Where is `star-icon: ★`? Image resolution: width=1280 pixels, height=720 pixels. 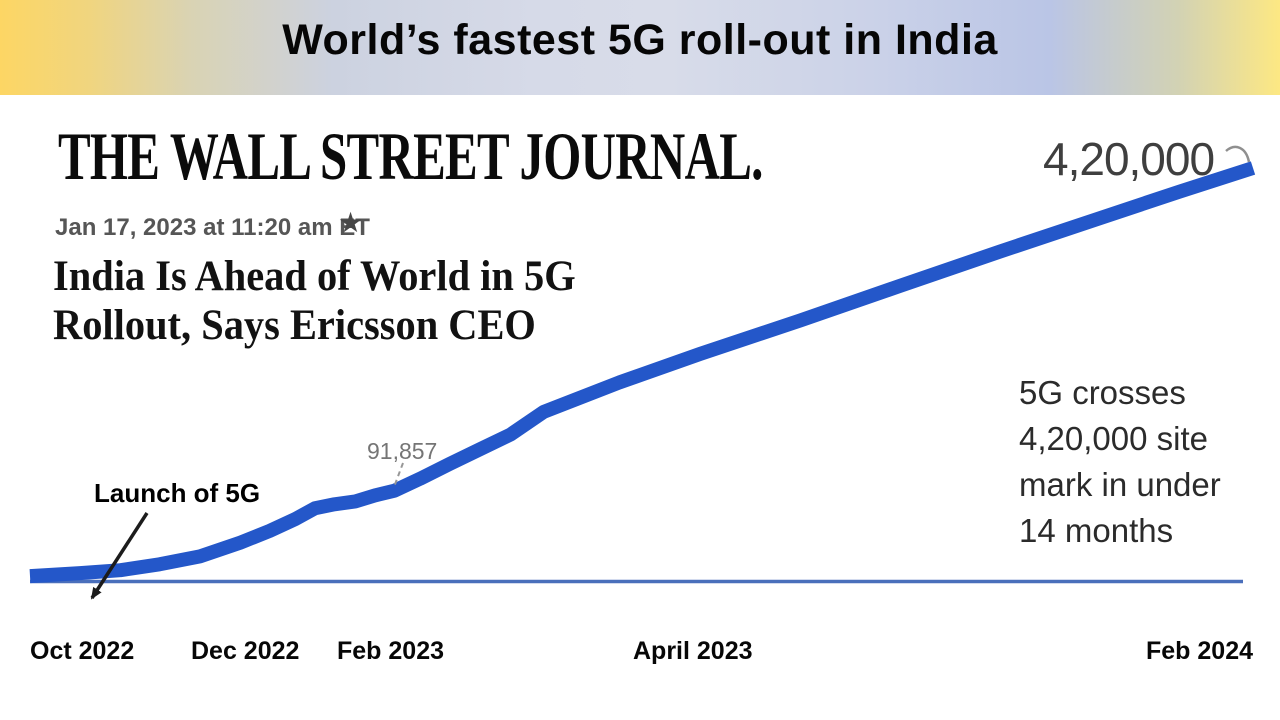 star-icon: ★ is located at coordinates (351, 222).